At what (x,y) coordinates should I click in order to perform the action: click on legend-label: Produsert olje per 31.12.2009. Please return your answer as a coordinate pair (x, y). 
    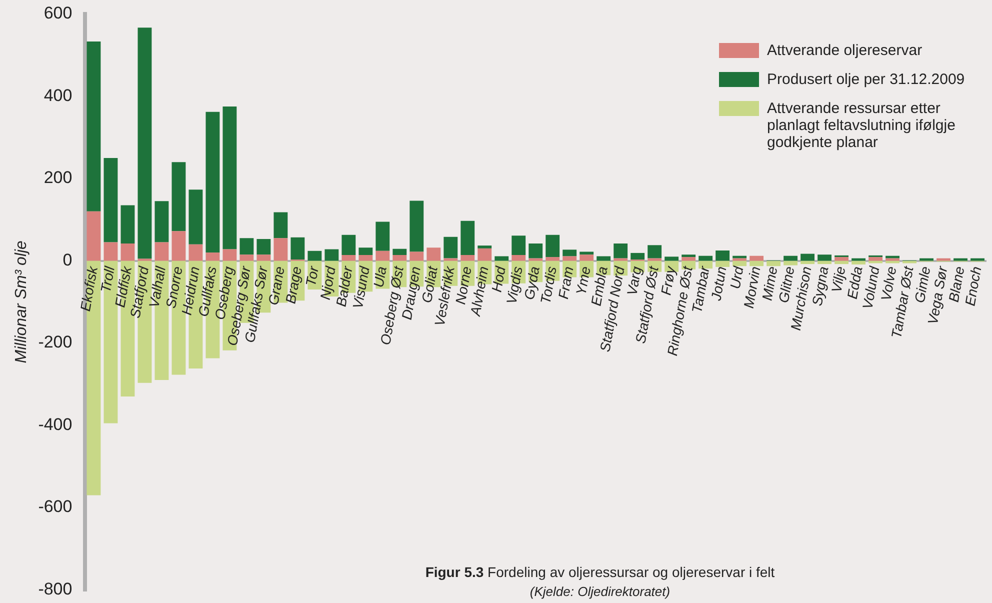
    Looking at the image, I should click on (866, 79).